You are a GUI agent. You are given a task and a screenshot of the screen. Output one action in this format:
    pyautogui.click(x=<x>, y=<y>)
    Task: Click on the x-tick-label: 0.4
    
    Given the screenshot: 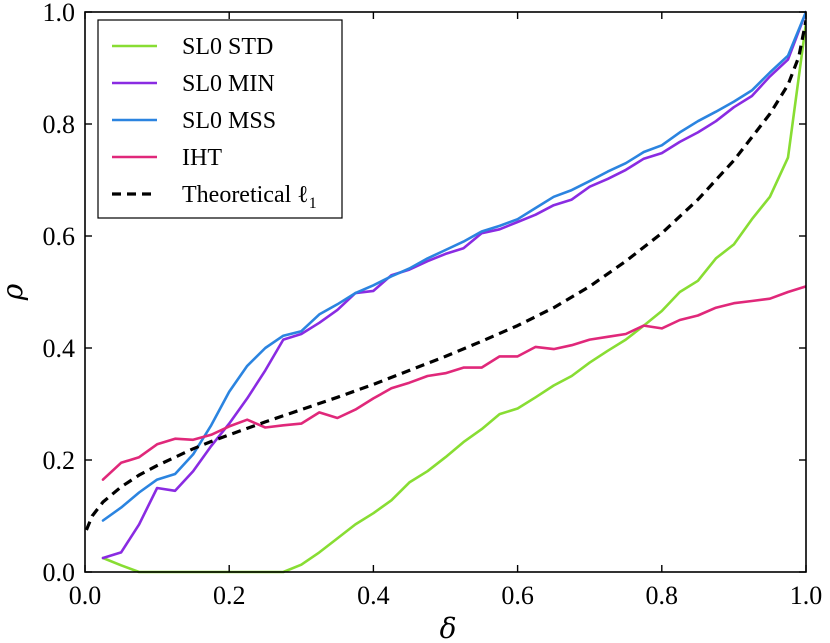 What is the action you would take?
    pyautogui.click(x=373, y=595)
    